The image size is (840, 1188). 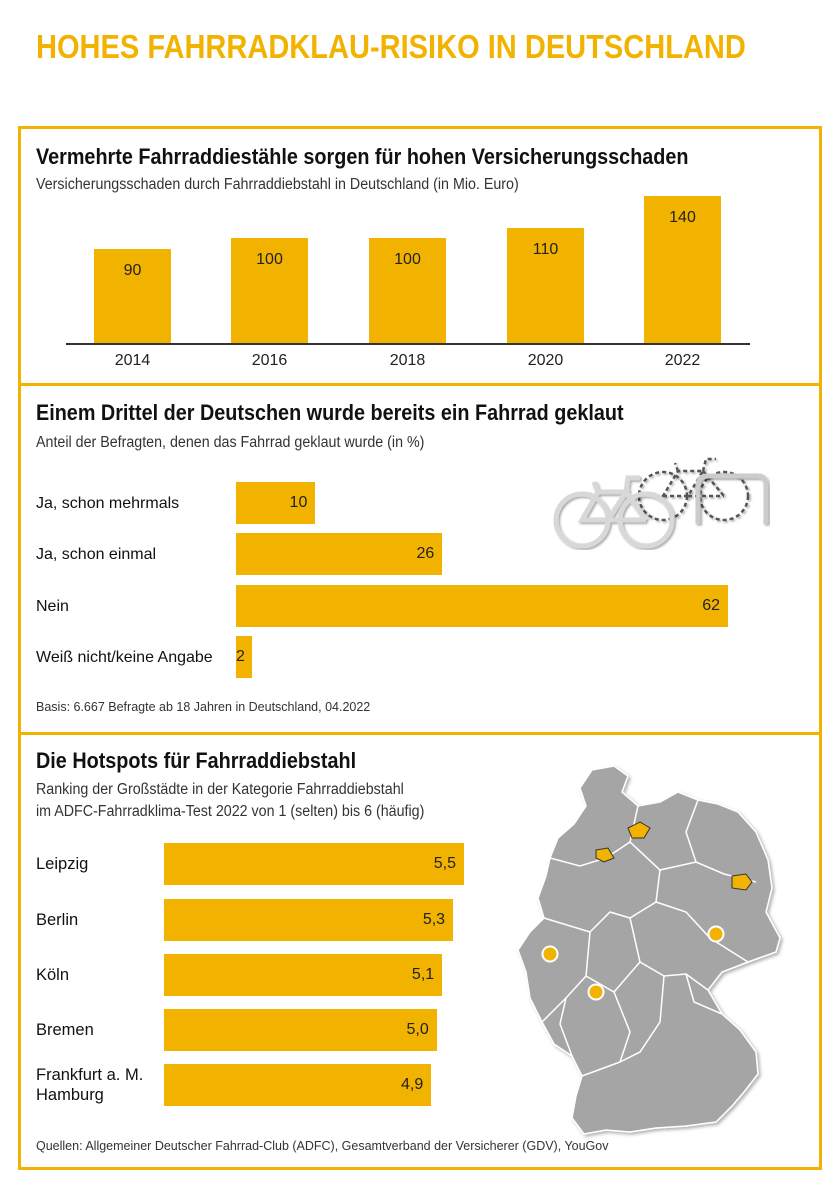 What do you see at coordinates (682, 217) in the screenshot?
I see `value-label: 140` at bounding box center [682, 217].